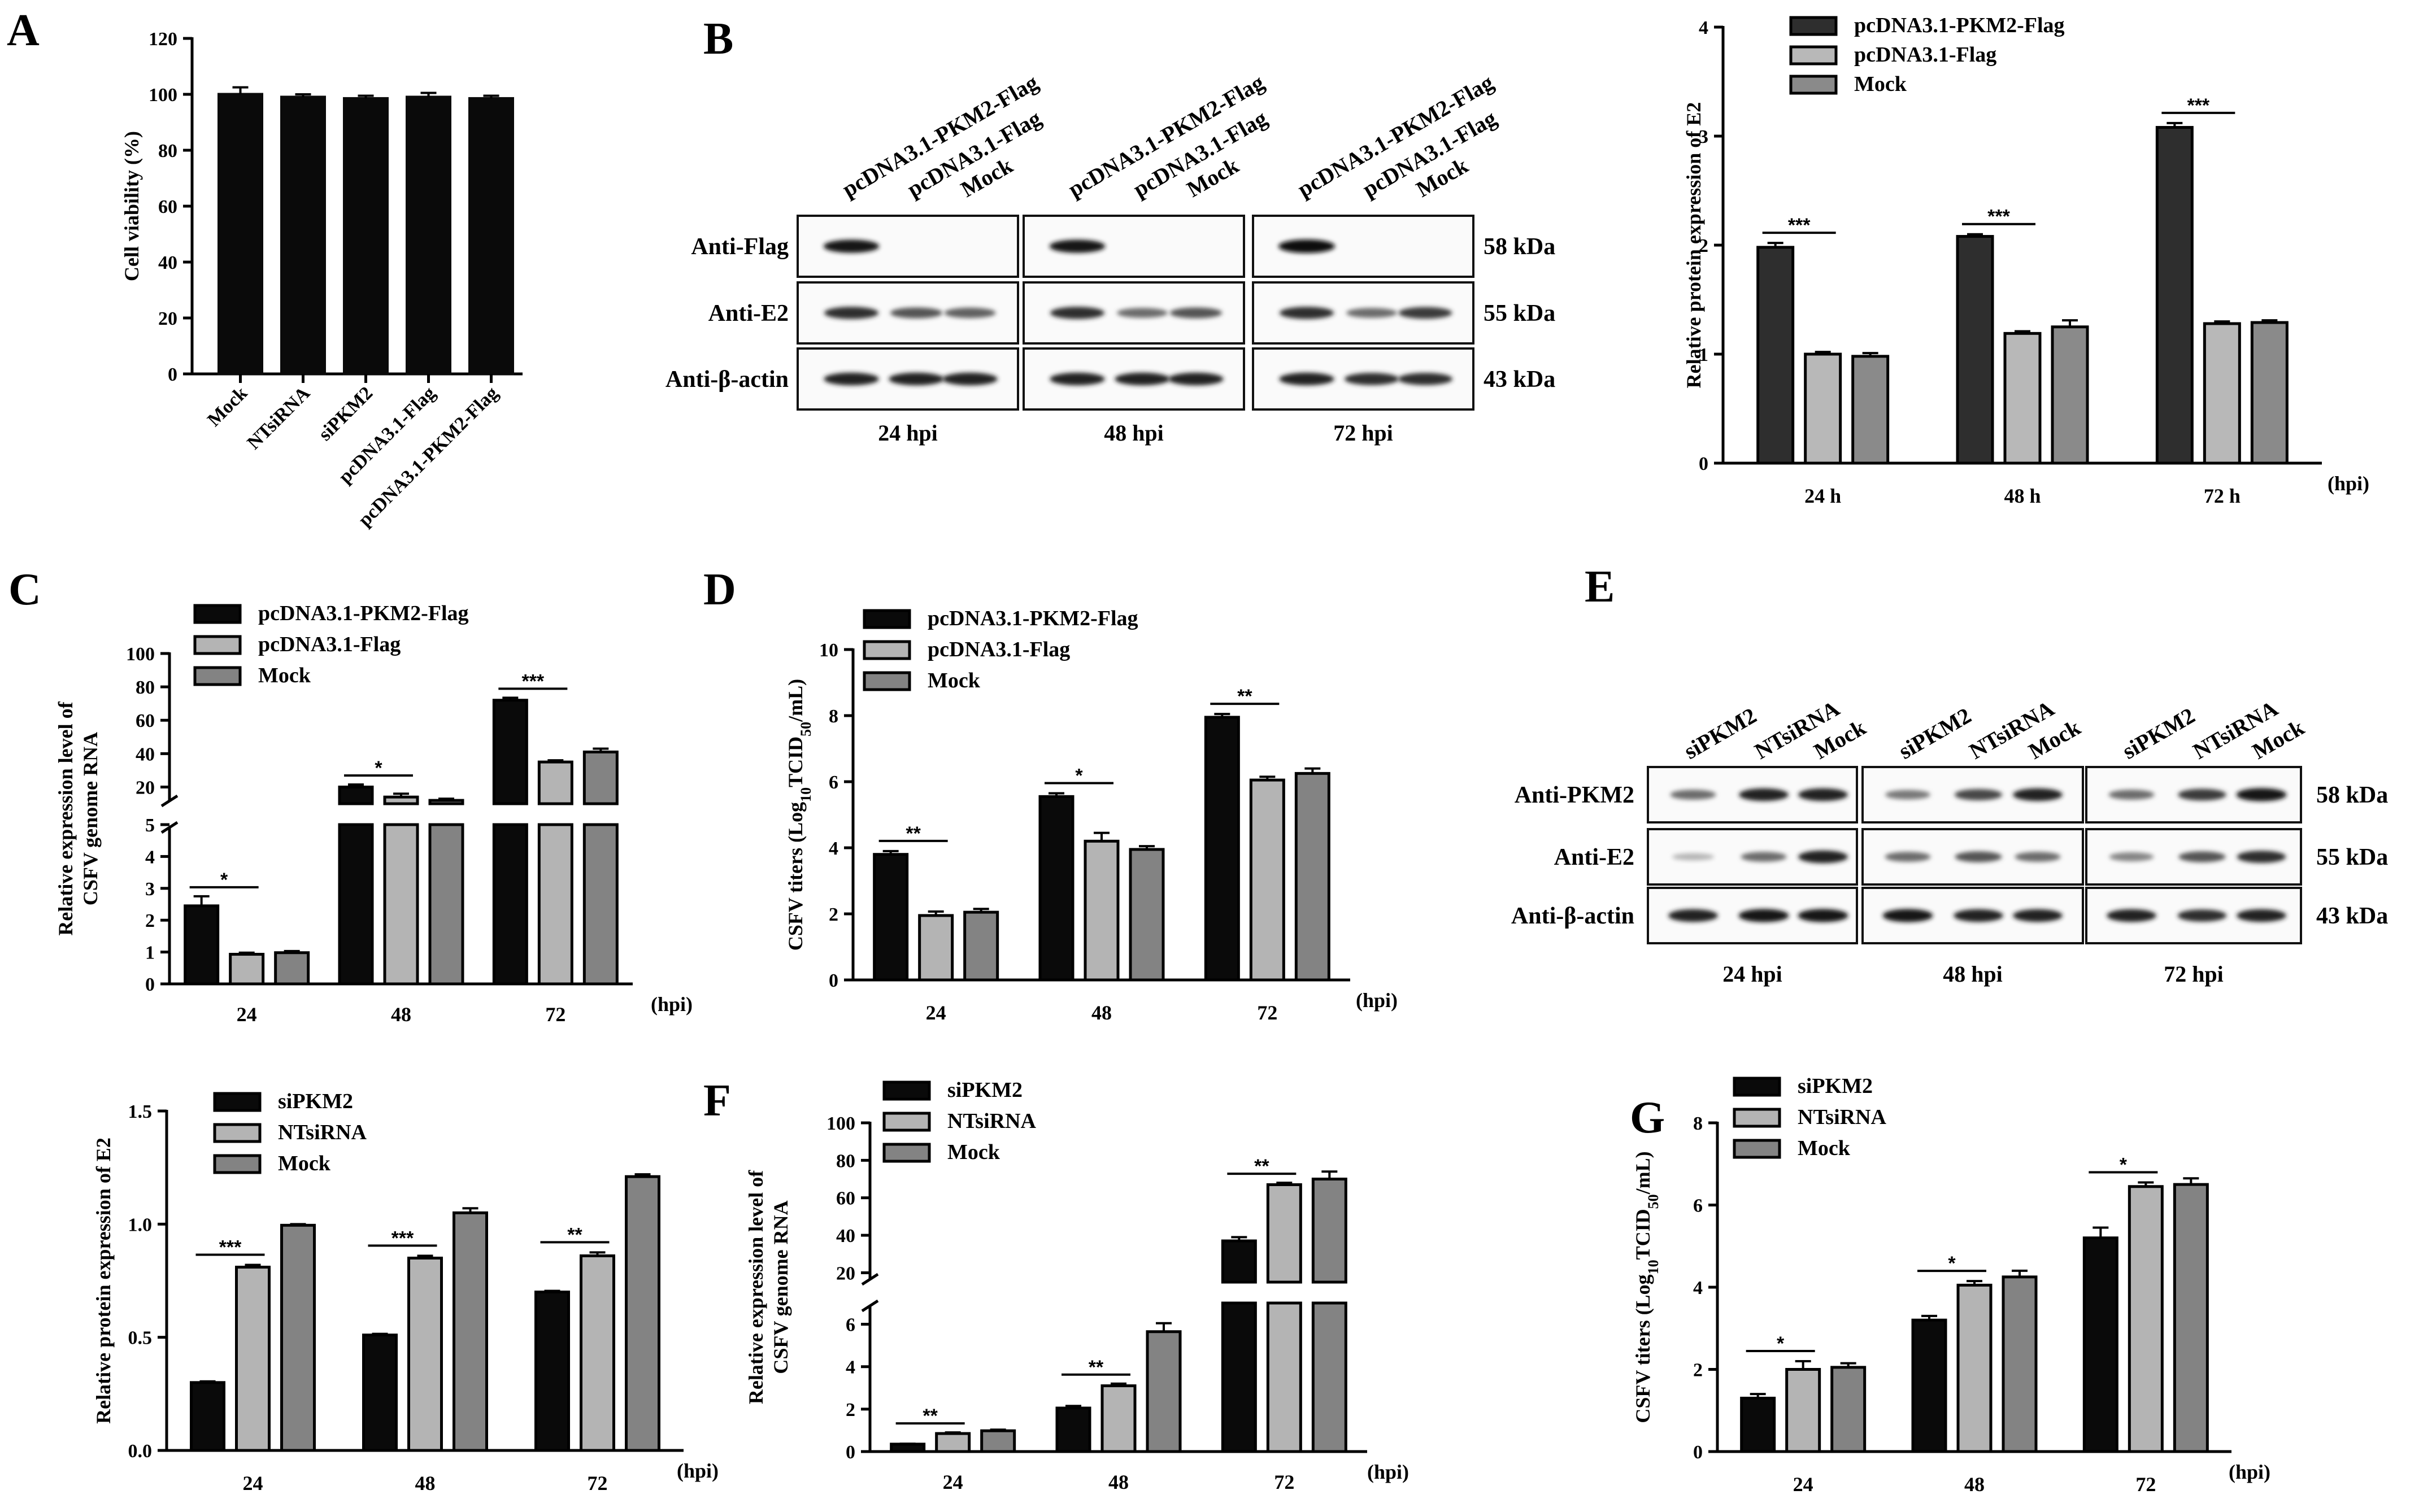 The width and height of the screenshot is (2410, 1512). I want to click on x-tick-label-0: 24, so click(1803, 1484).